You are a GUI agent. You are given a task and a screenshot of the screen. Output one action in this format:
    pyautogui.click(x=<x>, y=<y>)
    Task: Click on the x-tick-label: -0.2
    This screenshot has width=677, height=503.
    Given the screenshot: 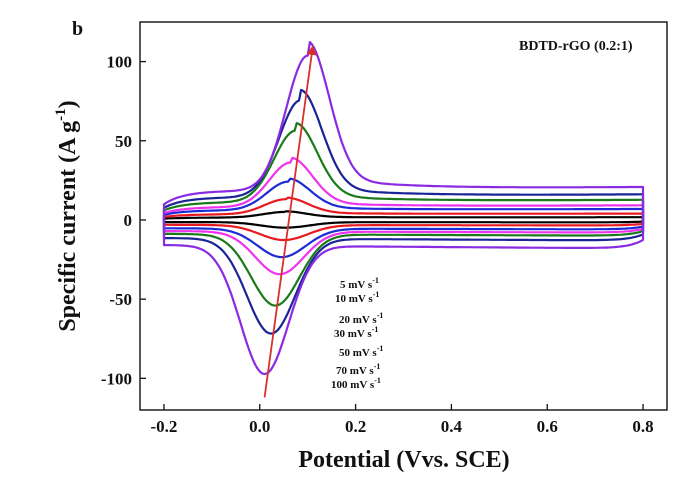 What is the action you would take?
    pyautogui.click(x=163, y=426)
    